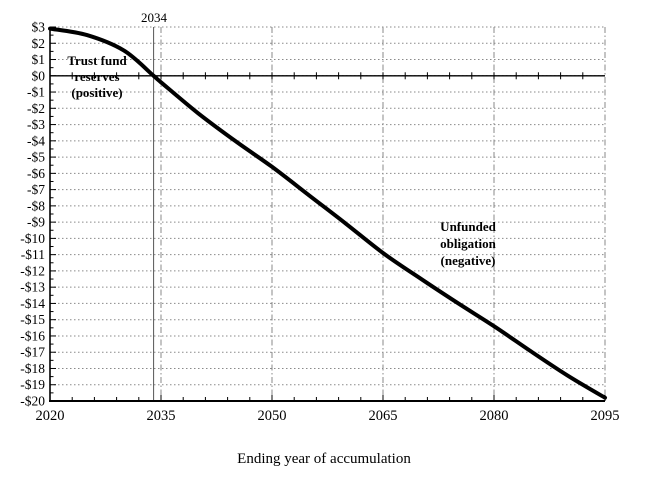 The image size is (648, 489). What do you see at coordinates (36, 205) in the screenshot?
I see `y-tick-label: -$8` at bounding box center [36, 205].